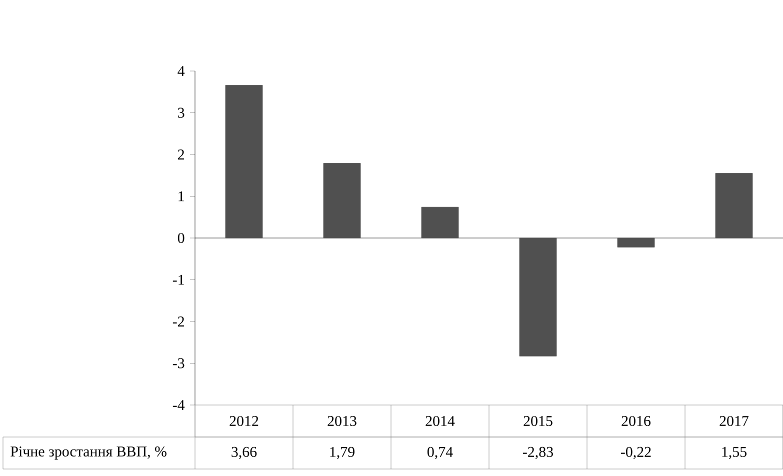 The width and height of the screenshot is (783, 476). What do you see at coordinates (440, 453) in the screenshot?
I see `data-label: 0,74` at bounding box center [440, 453].